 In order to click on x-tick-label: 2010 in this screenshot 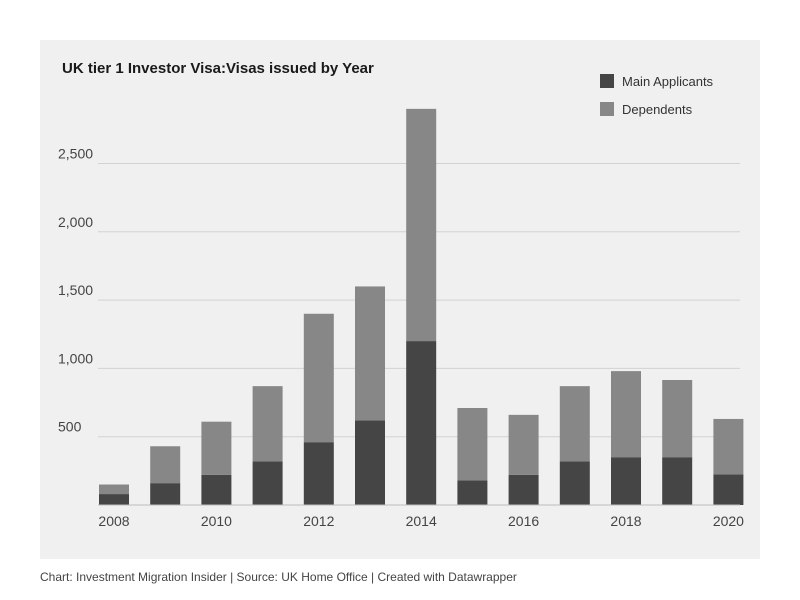, I will do `click(216, 521)`.